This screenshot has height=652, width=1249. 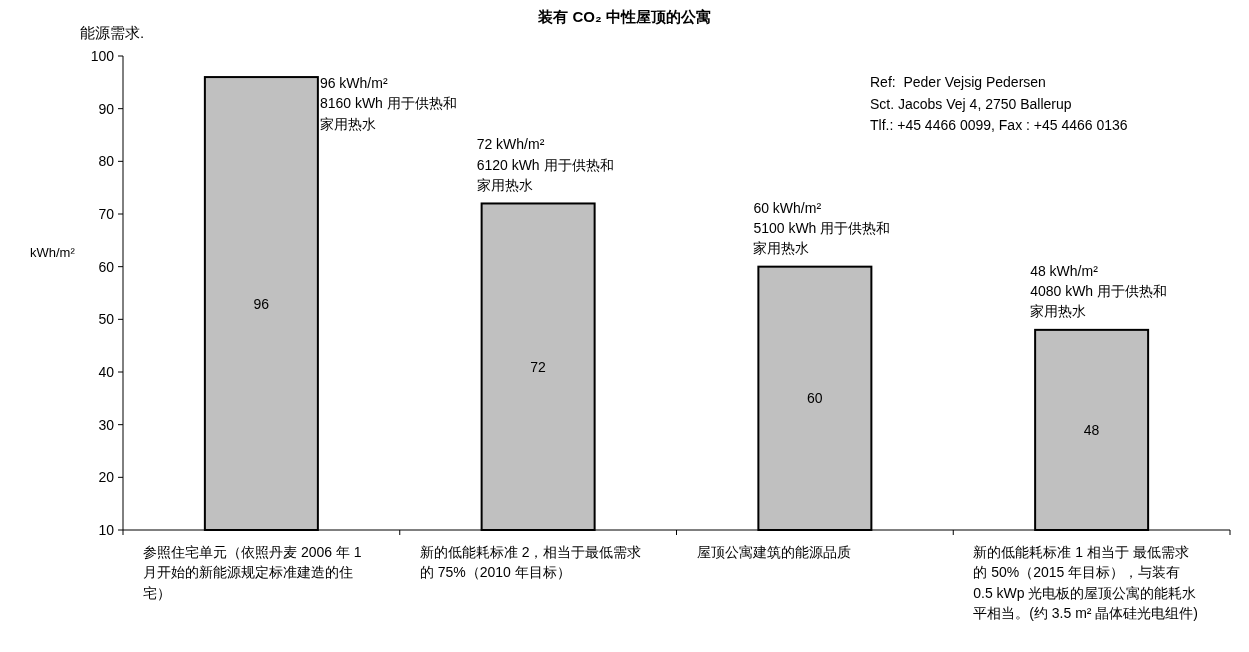 I want to click on y-tick-label: 20, so click(x=106, y=477).